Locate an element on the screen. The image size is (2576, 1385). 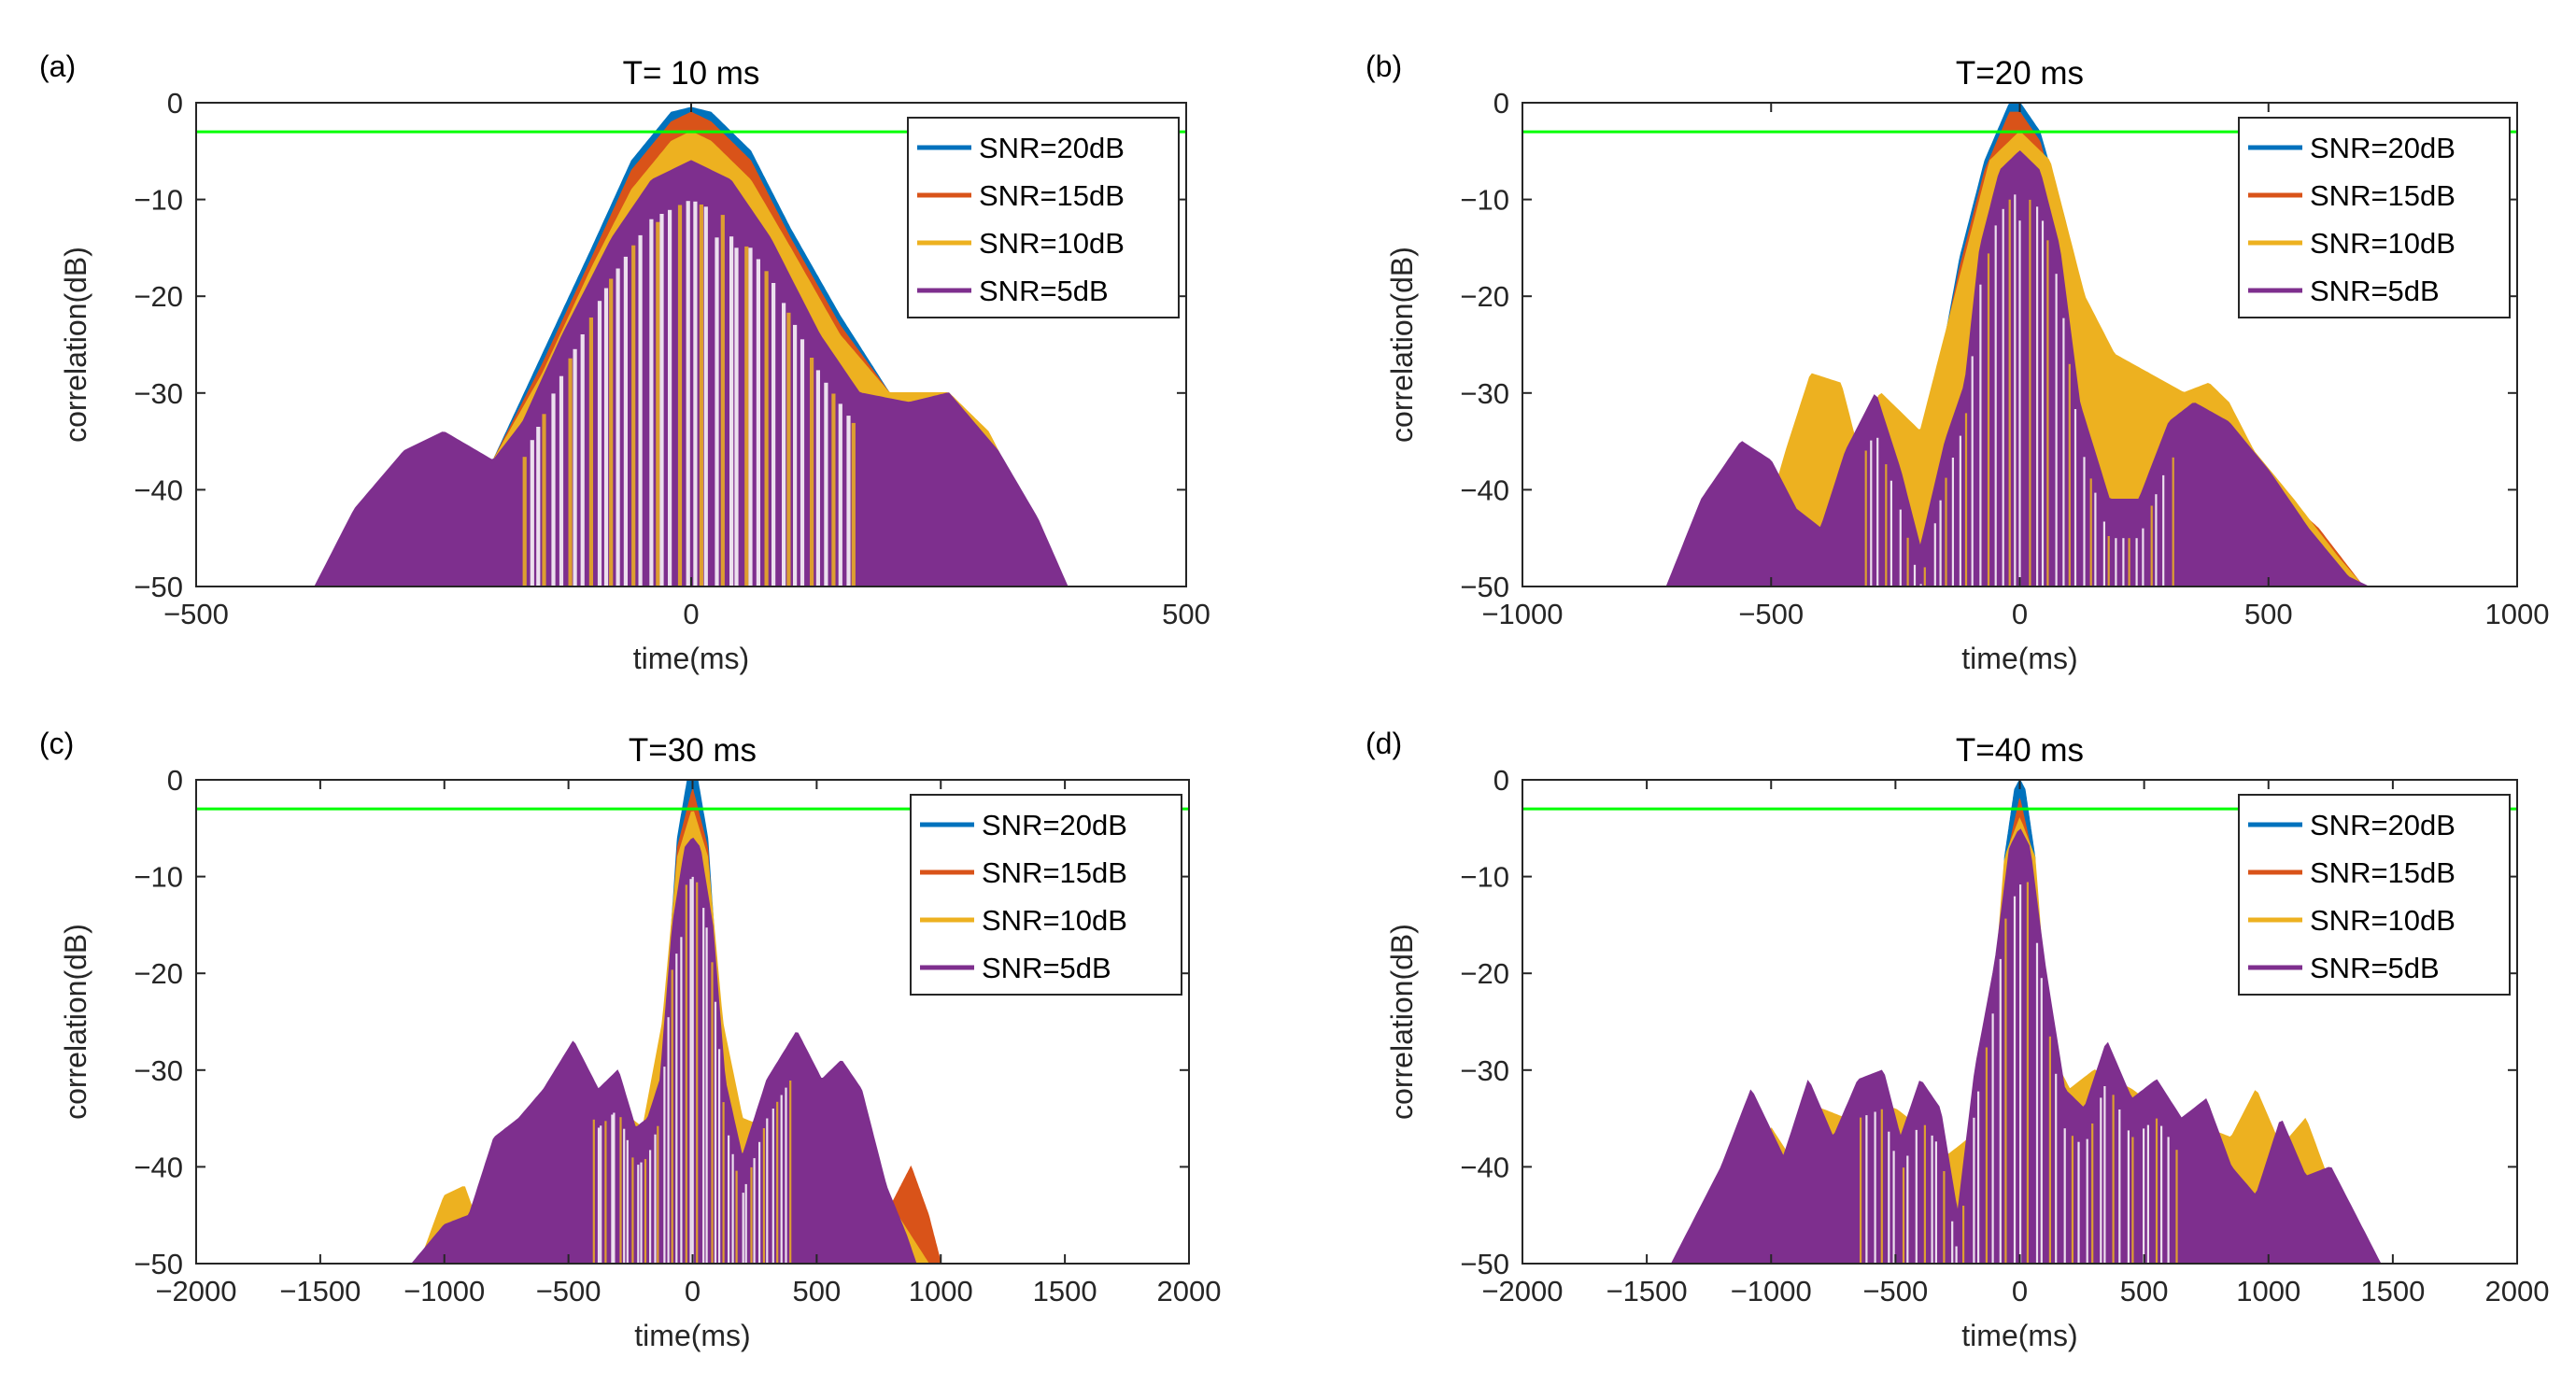
x-tick-label: 0 is located at coordinates (2020, 614).